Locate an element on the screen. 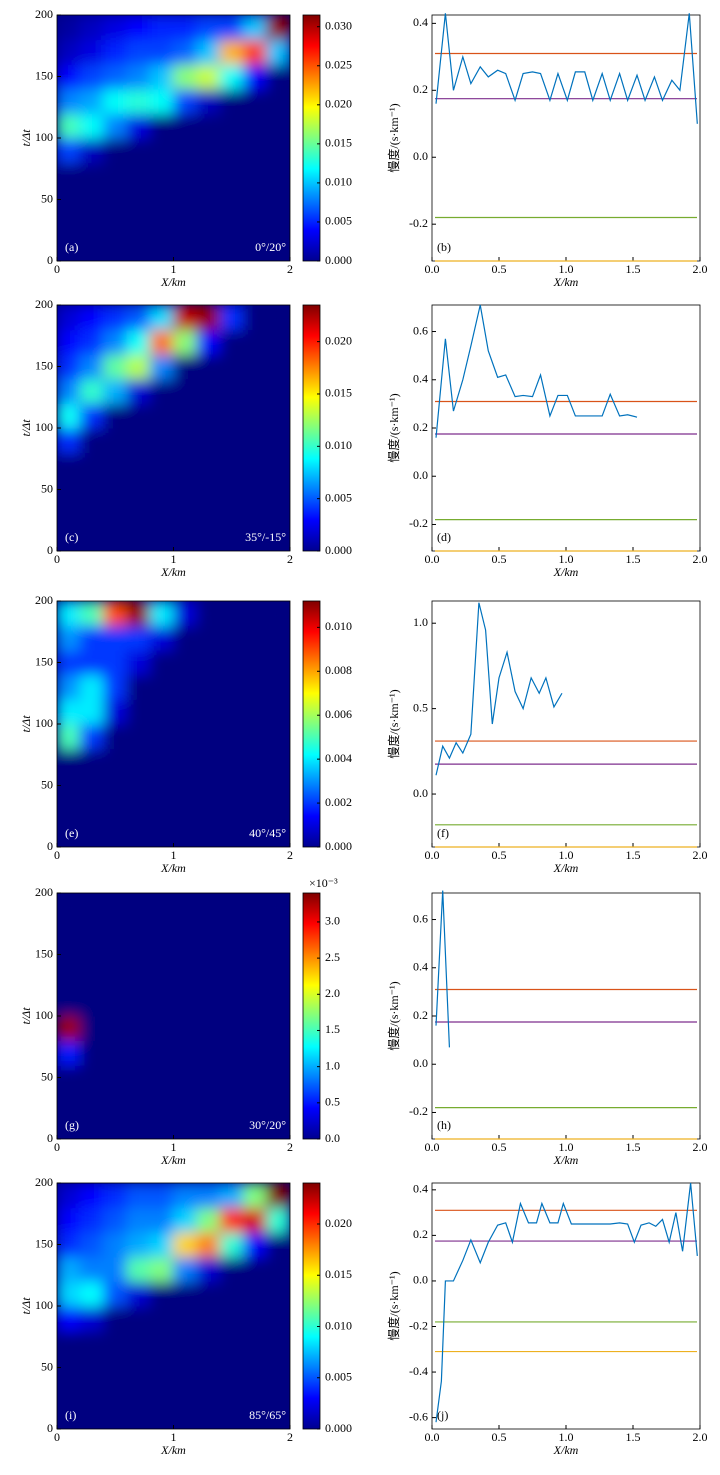 This screenshot has height=1475, width=720. axes-frame is located at coordinates (566, 724).